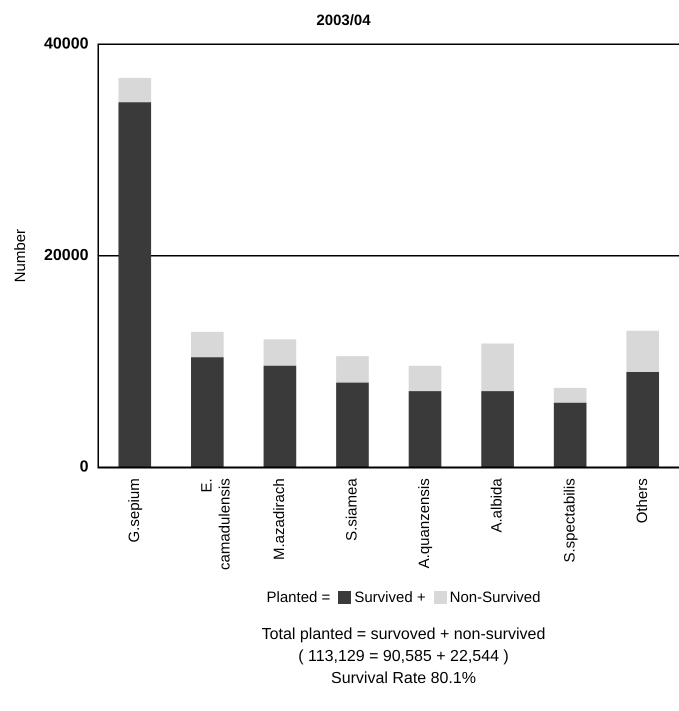 The width and height of the screenshot is (679, 711). What do you see at coordinates (21, 255) in the screenshot?
I see `y-axis-title: Number` at bounding box center [21, 255].